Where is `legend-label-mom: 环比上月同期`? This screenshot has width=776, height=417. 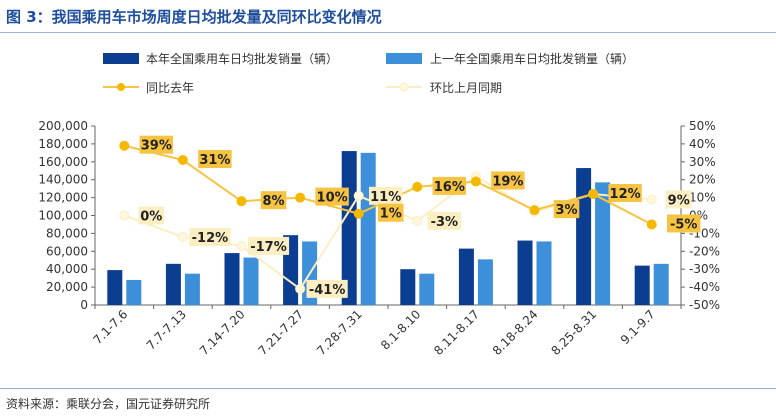
legend-label-mom: 环比上月同期 is located at coordinates (466, 88).